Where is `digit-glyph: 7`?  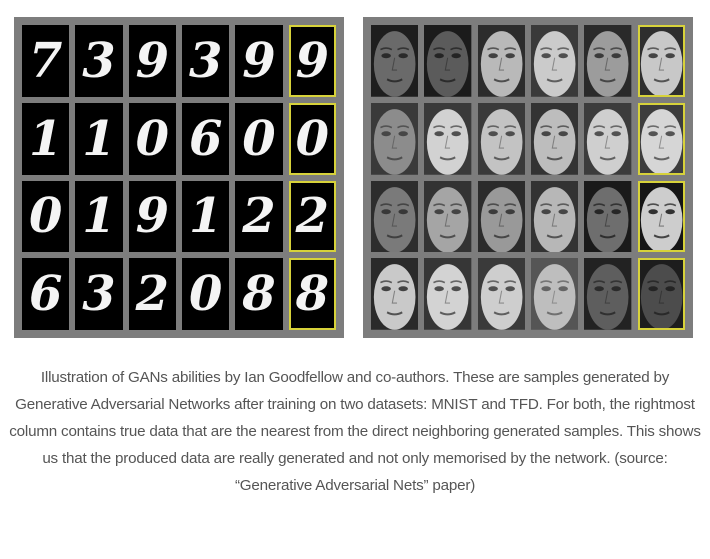
digit-glyph: 7 is located at coordinates (45, 60).